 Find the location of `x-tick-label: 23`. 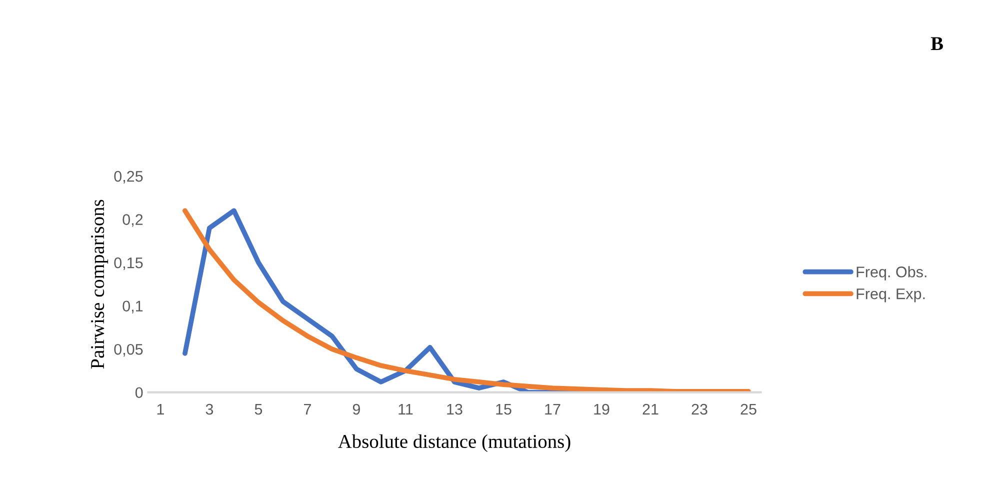

x-tick-label: 23 is located at coordinates (700, 409).